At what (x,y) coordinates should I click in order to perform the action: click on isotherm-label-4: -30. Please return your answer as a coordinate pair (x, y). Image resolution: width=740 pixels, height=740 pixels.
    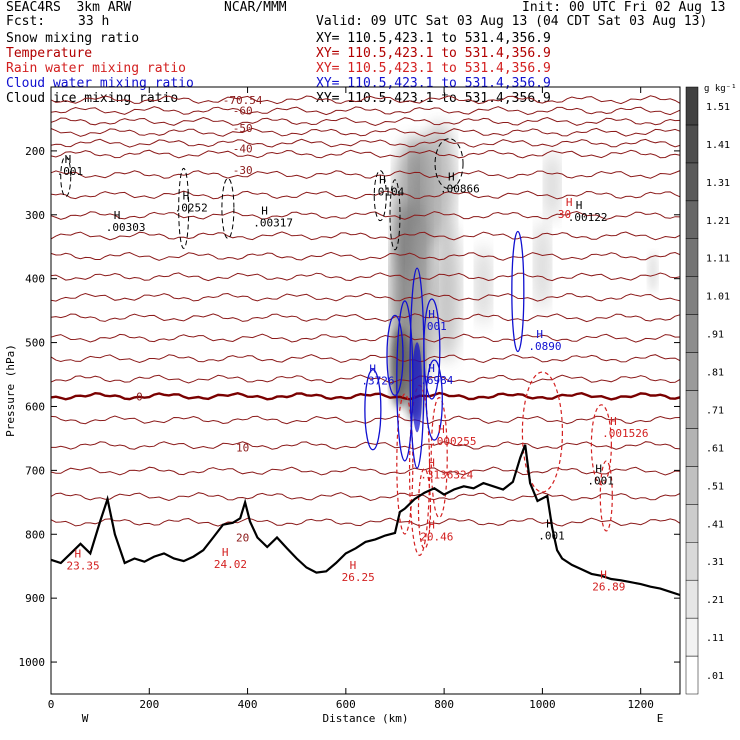
    Looking at the image, I should click on (243, 170).